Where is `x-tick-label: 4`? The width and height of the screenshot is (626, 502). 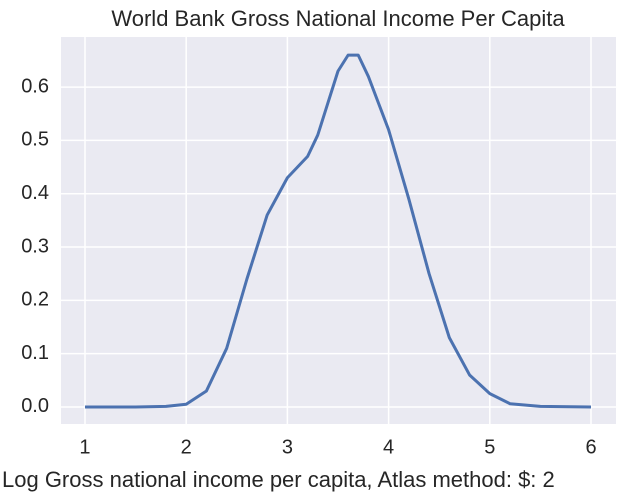 x-tick-label: 4 is located at coordinates (388, 447).